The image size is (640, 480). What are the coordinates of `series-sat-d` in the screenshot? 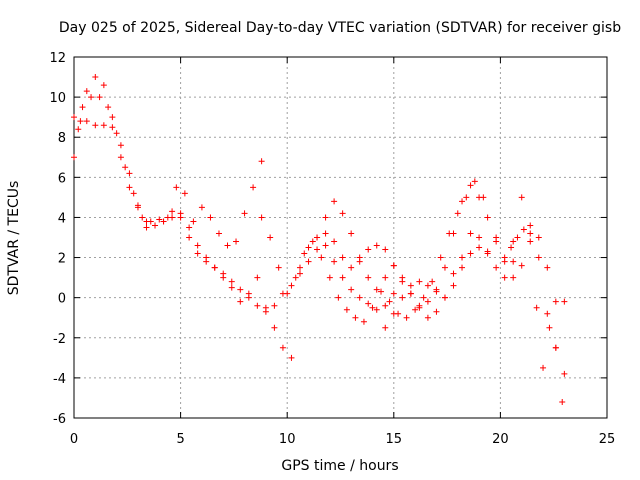 It's located at (372, 251).